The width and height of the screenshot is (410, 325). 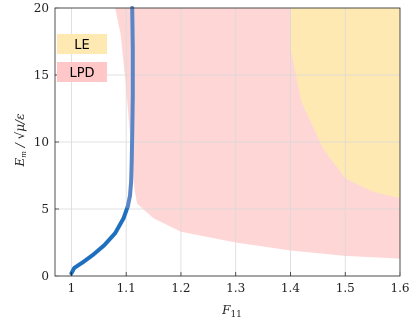 I want to click on legend-swatch-lpd, so click(x=82, y=72).